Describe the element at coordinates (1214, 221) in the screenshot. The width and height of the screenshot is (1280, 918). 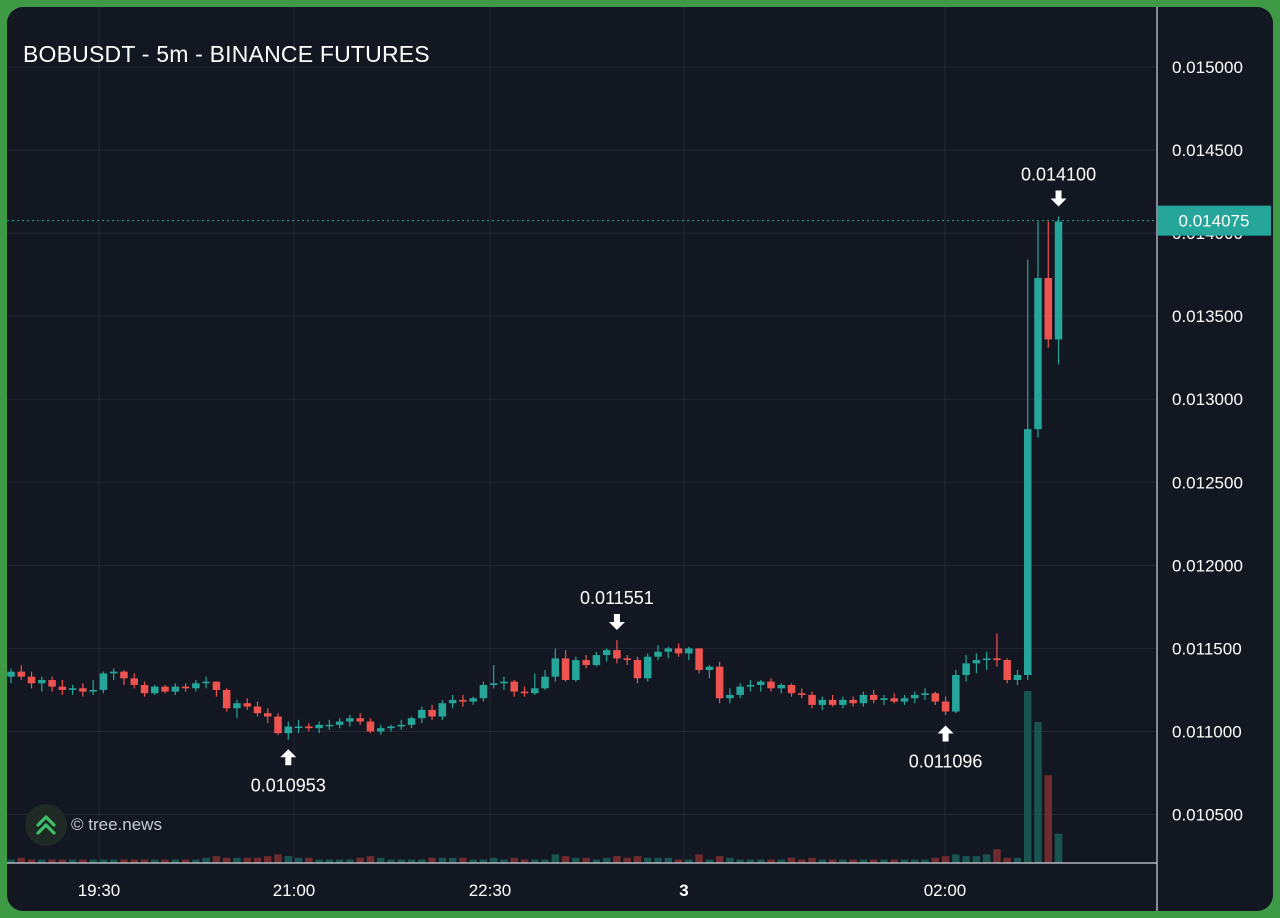
I see `last-price-label: 0.014075` at that location.